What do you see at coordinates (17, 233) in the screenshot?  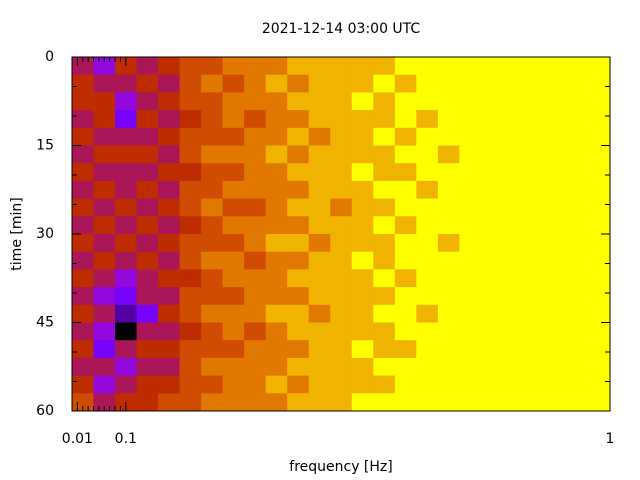 I see `y-axis-label: time [min]` at bounding box center [17, 233].